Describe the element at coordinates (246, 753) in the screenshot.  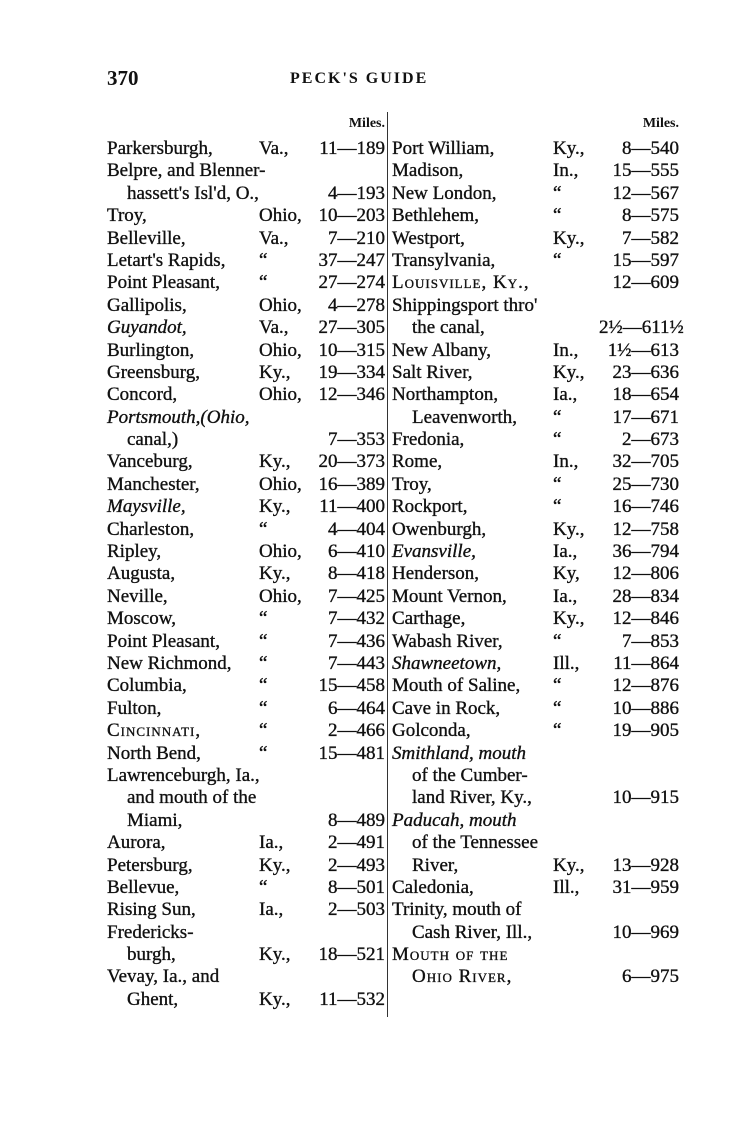
I see `table-row: North Bend, “ 15—481` at that location.